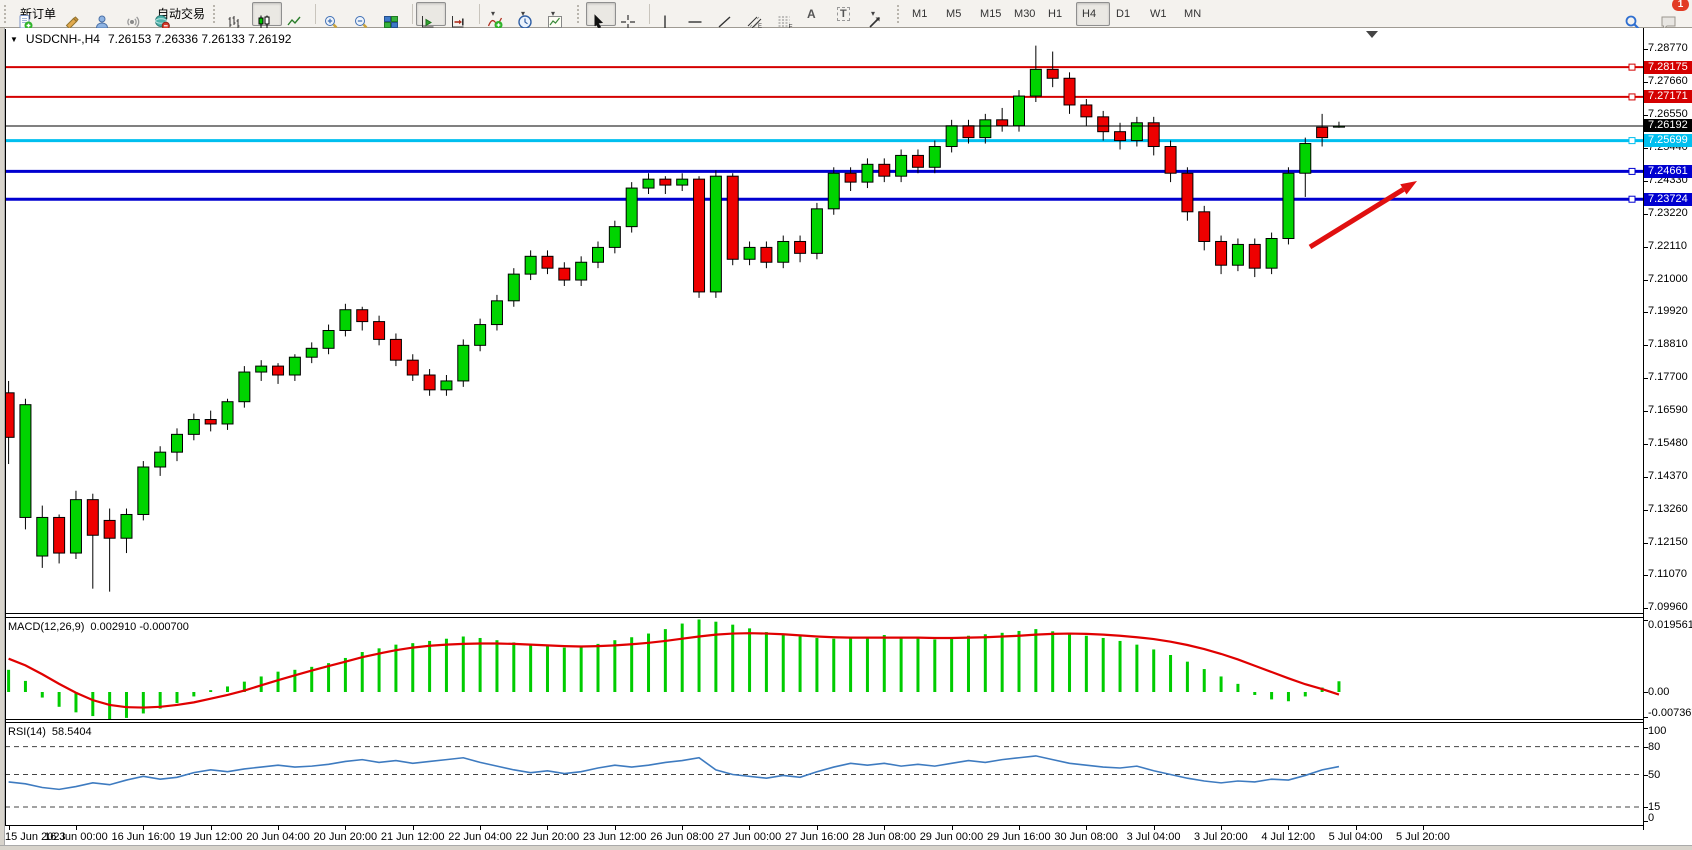 The image size is (1692, 850). I want to click on price-axis-label: 7.27660, so click(1668, 81).